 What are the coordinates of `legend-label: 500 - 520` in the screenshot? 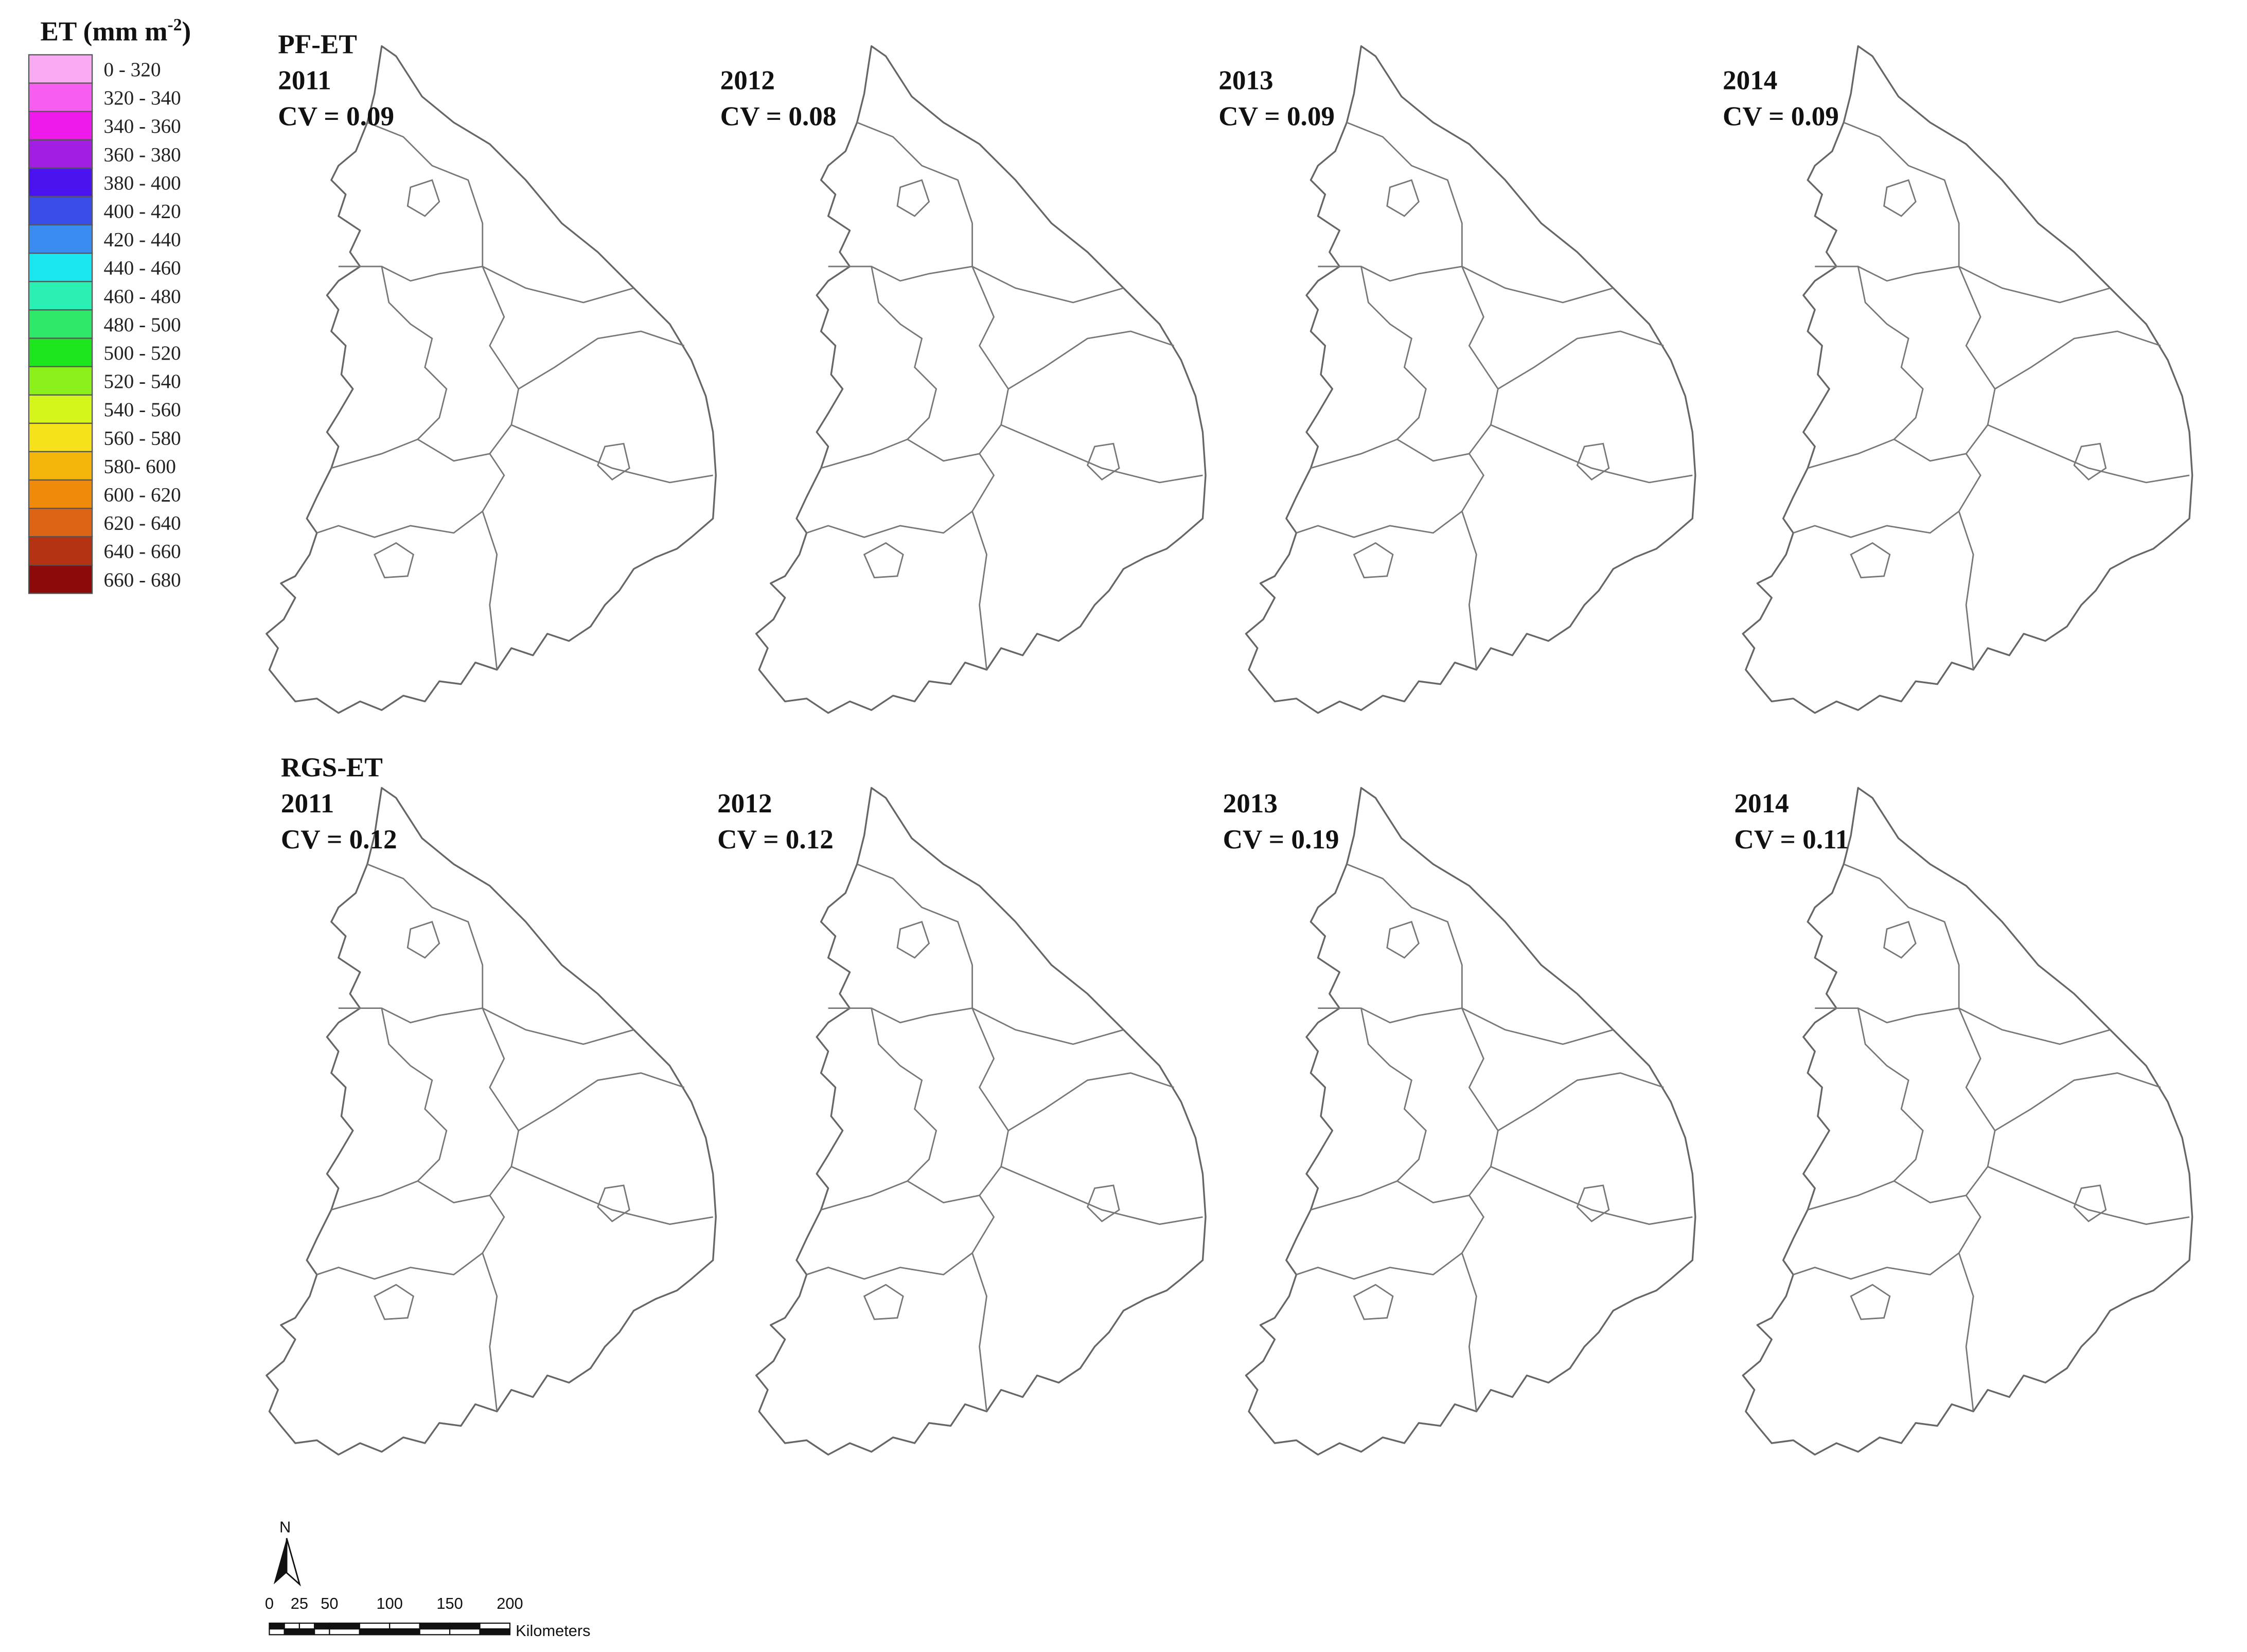 It's located at (142, 353).